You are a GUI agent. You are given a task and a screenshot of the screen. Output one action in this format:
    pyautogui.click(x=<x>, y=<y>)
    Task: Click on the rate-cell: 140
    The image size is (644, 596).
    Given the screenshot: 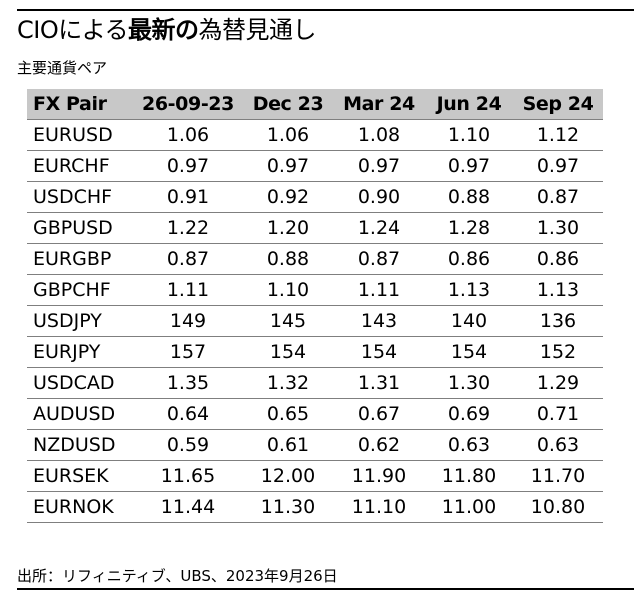 What is the action you would take?
    pyautogui.click(x=469, y=321)
    